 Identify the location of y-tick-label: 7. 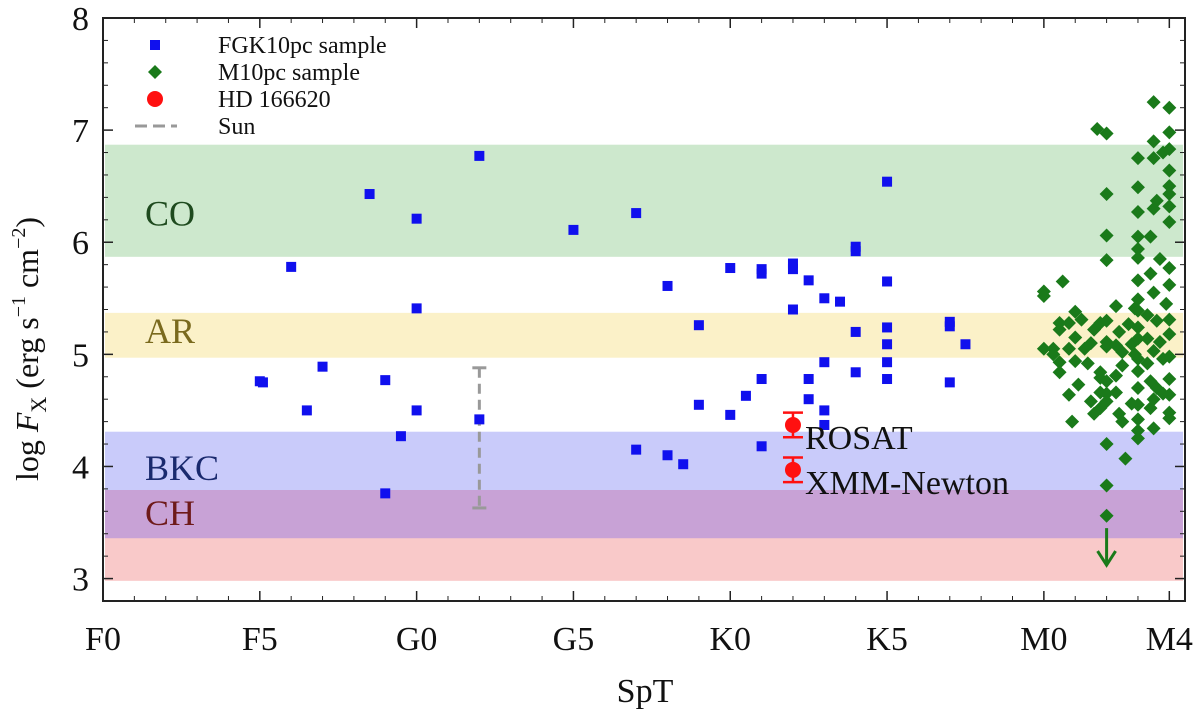
(80, 131).